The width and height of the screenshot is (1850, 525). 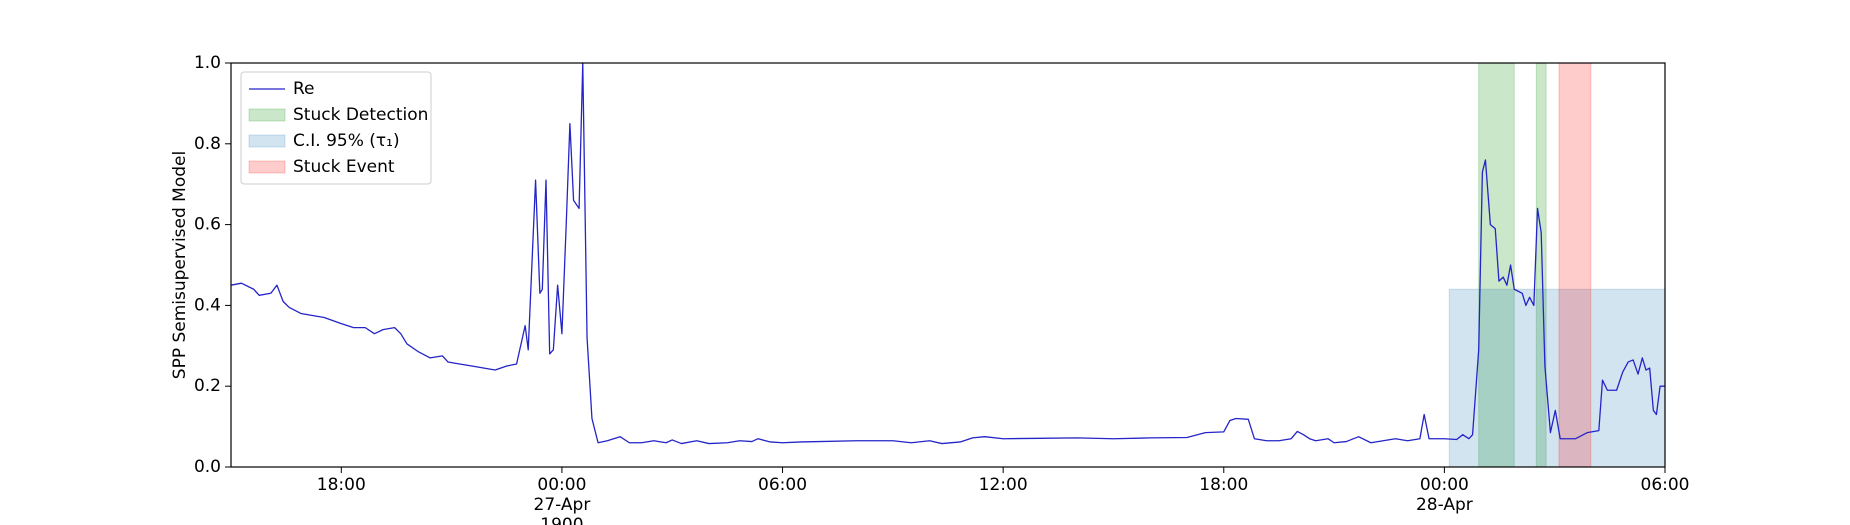 What do you see at coordinates (207, 305) in the screenshot?
I see `y-tick-label: 0.4` at bounding box center [207, 305].